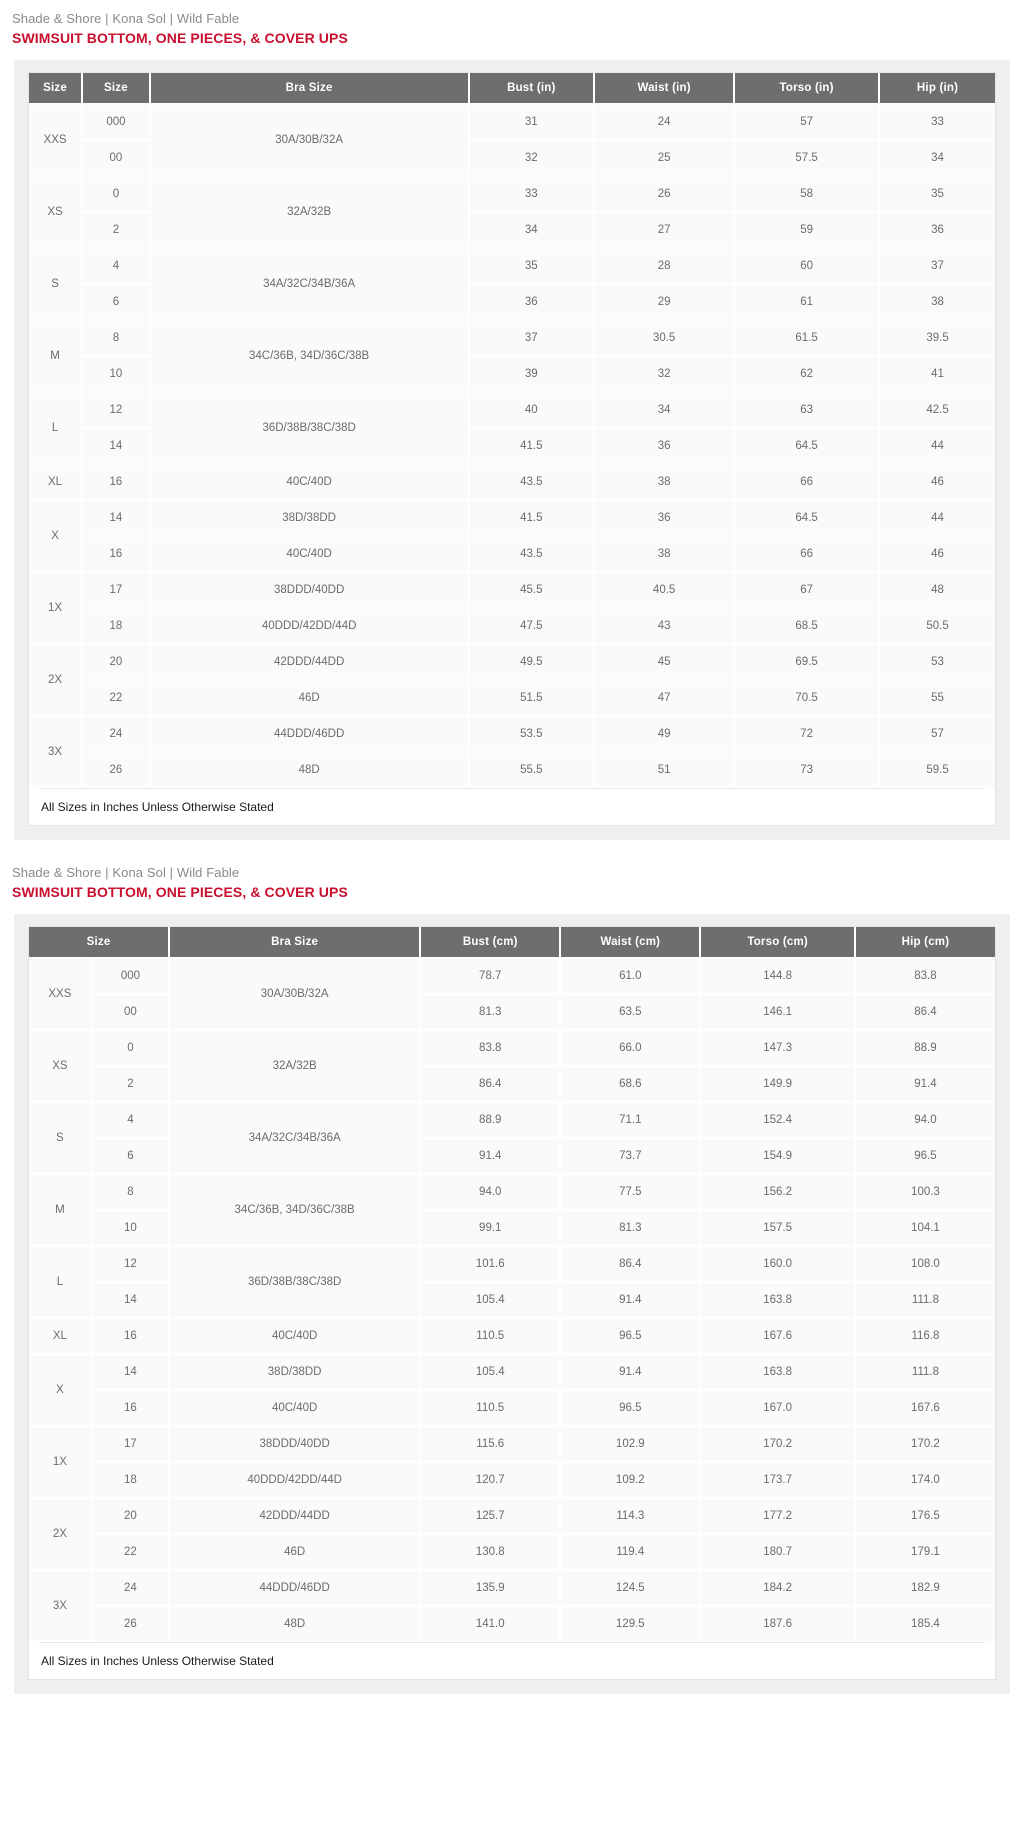 Image resolution: width=1024 pixels, height=1830 pixels. I want to click on torso-cell: 147.3, so click(778, 1049).